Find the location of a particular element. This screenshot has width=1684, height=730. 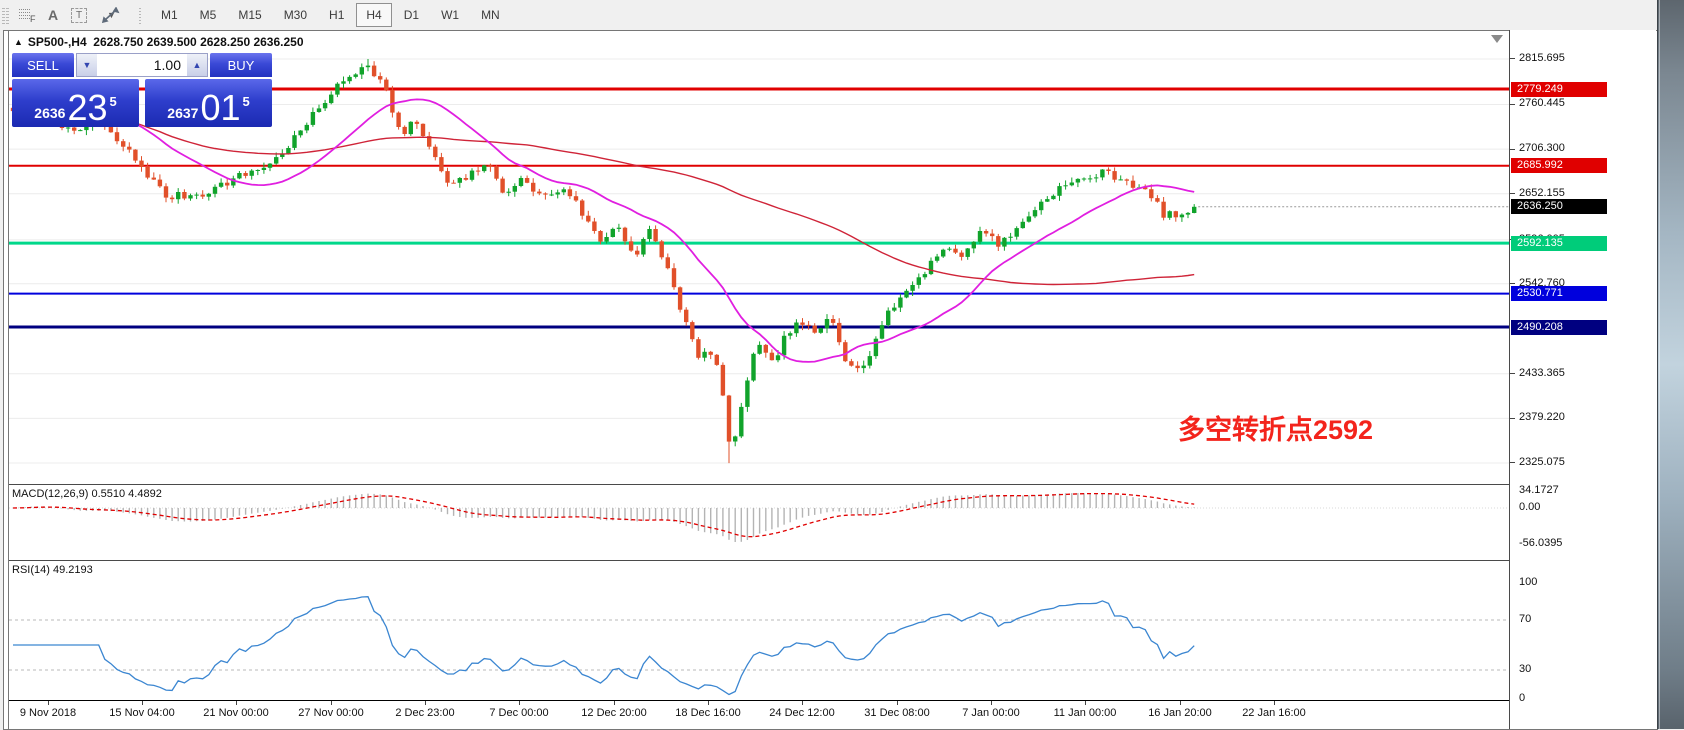

tf-button-m30: M30 is located at coordinates (295, 15).